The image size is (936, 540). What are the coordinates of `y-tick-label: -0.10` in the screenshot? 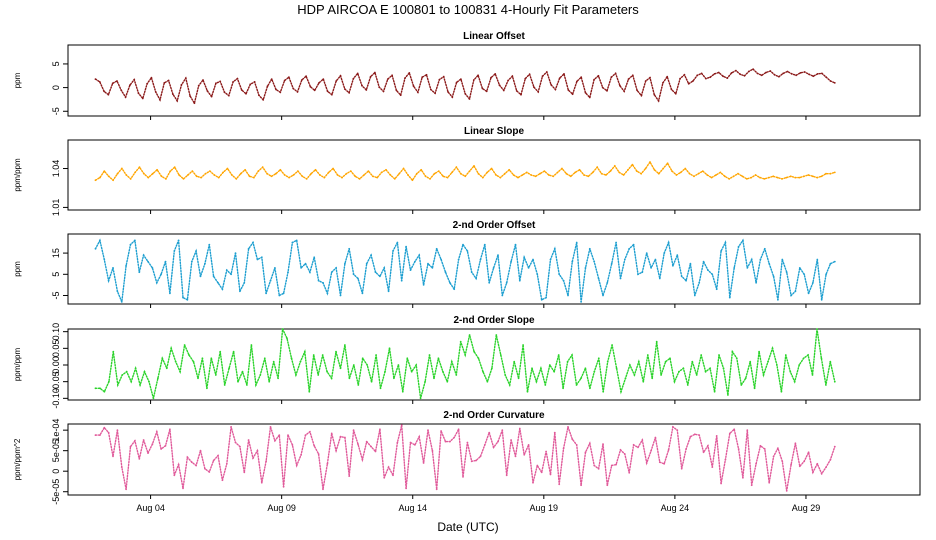 It's located at (56, 398).